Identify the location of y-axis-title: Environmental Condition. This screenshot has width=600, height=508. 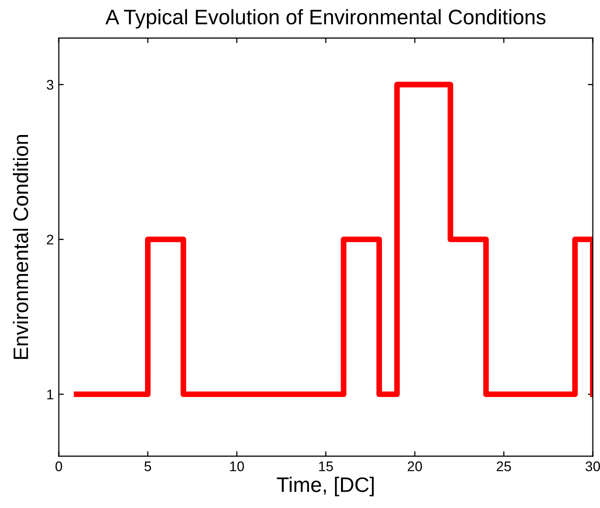
(20, 247).